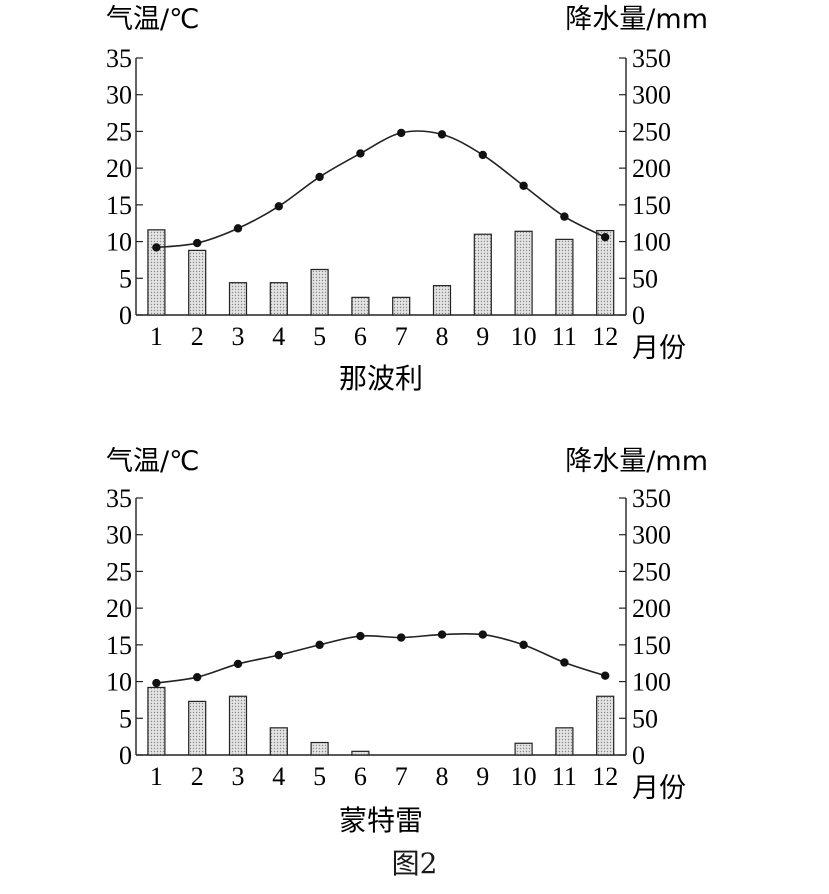 The width and height of the screenshot is (829, 894). I want to click on figure-caption: 图2, so click(414, 863).